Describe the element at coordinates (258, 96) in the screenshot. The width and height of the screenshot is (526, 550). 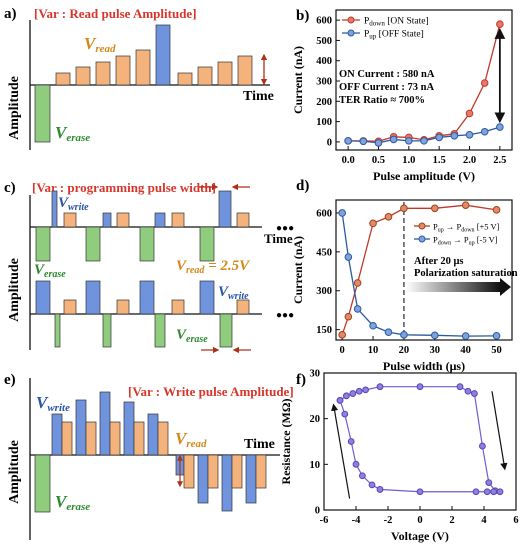
I see `panel-a-xlabel: Time` at that location.